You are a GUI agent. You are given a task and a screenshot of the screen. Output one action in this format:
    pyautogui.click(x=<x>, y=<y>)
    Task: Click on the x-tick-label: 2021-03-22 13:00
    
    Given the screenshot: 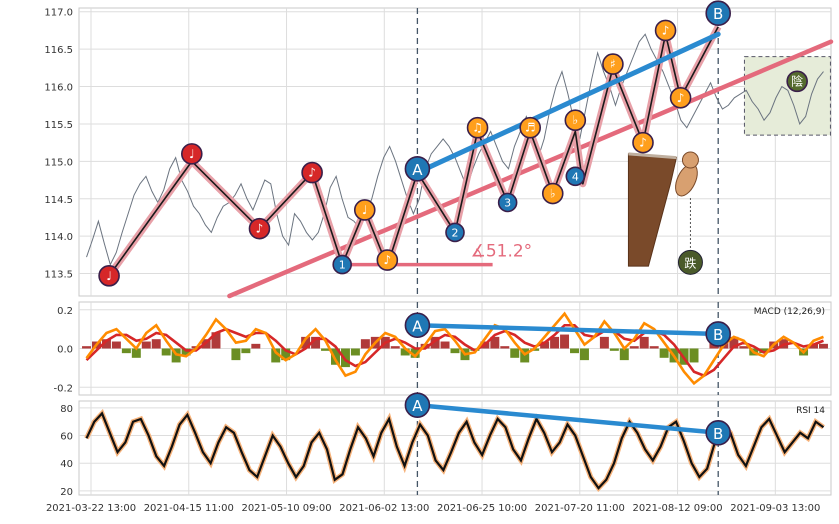 What is the action you would take?
    pyautogui.click(x=91, y=508)
    